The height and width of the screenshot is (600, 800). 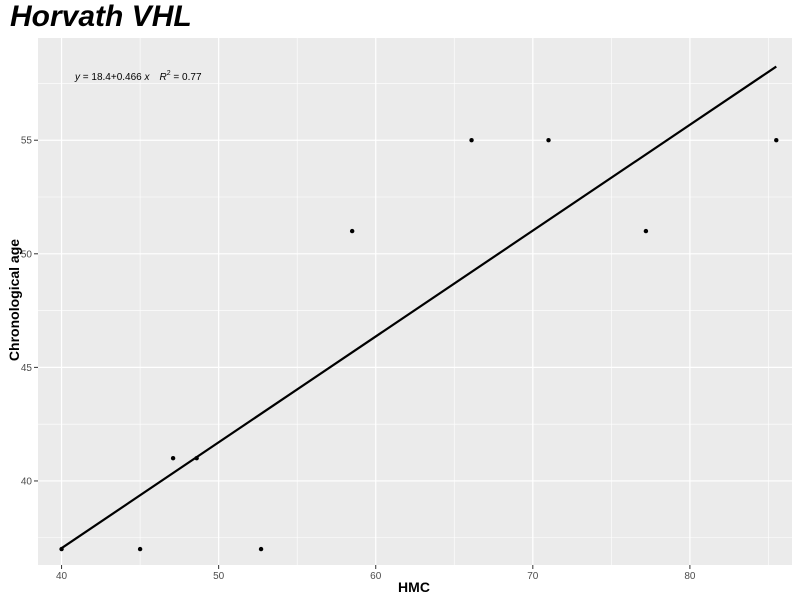 What do you see at coordinates (147, 77) in the screenshot?
I see `eq-x-var: x` at bounding box center [147, 77].